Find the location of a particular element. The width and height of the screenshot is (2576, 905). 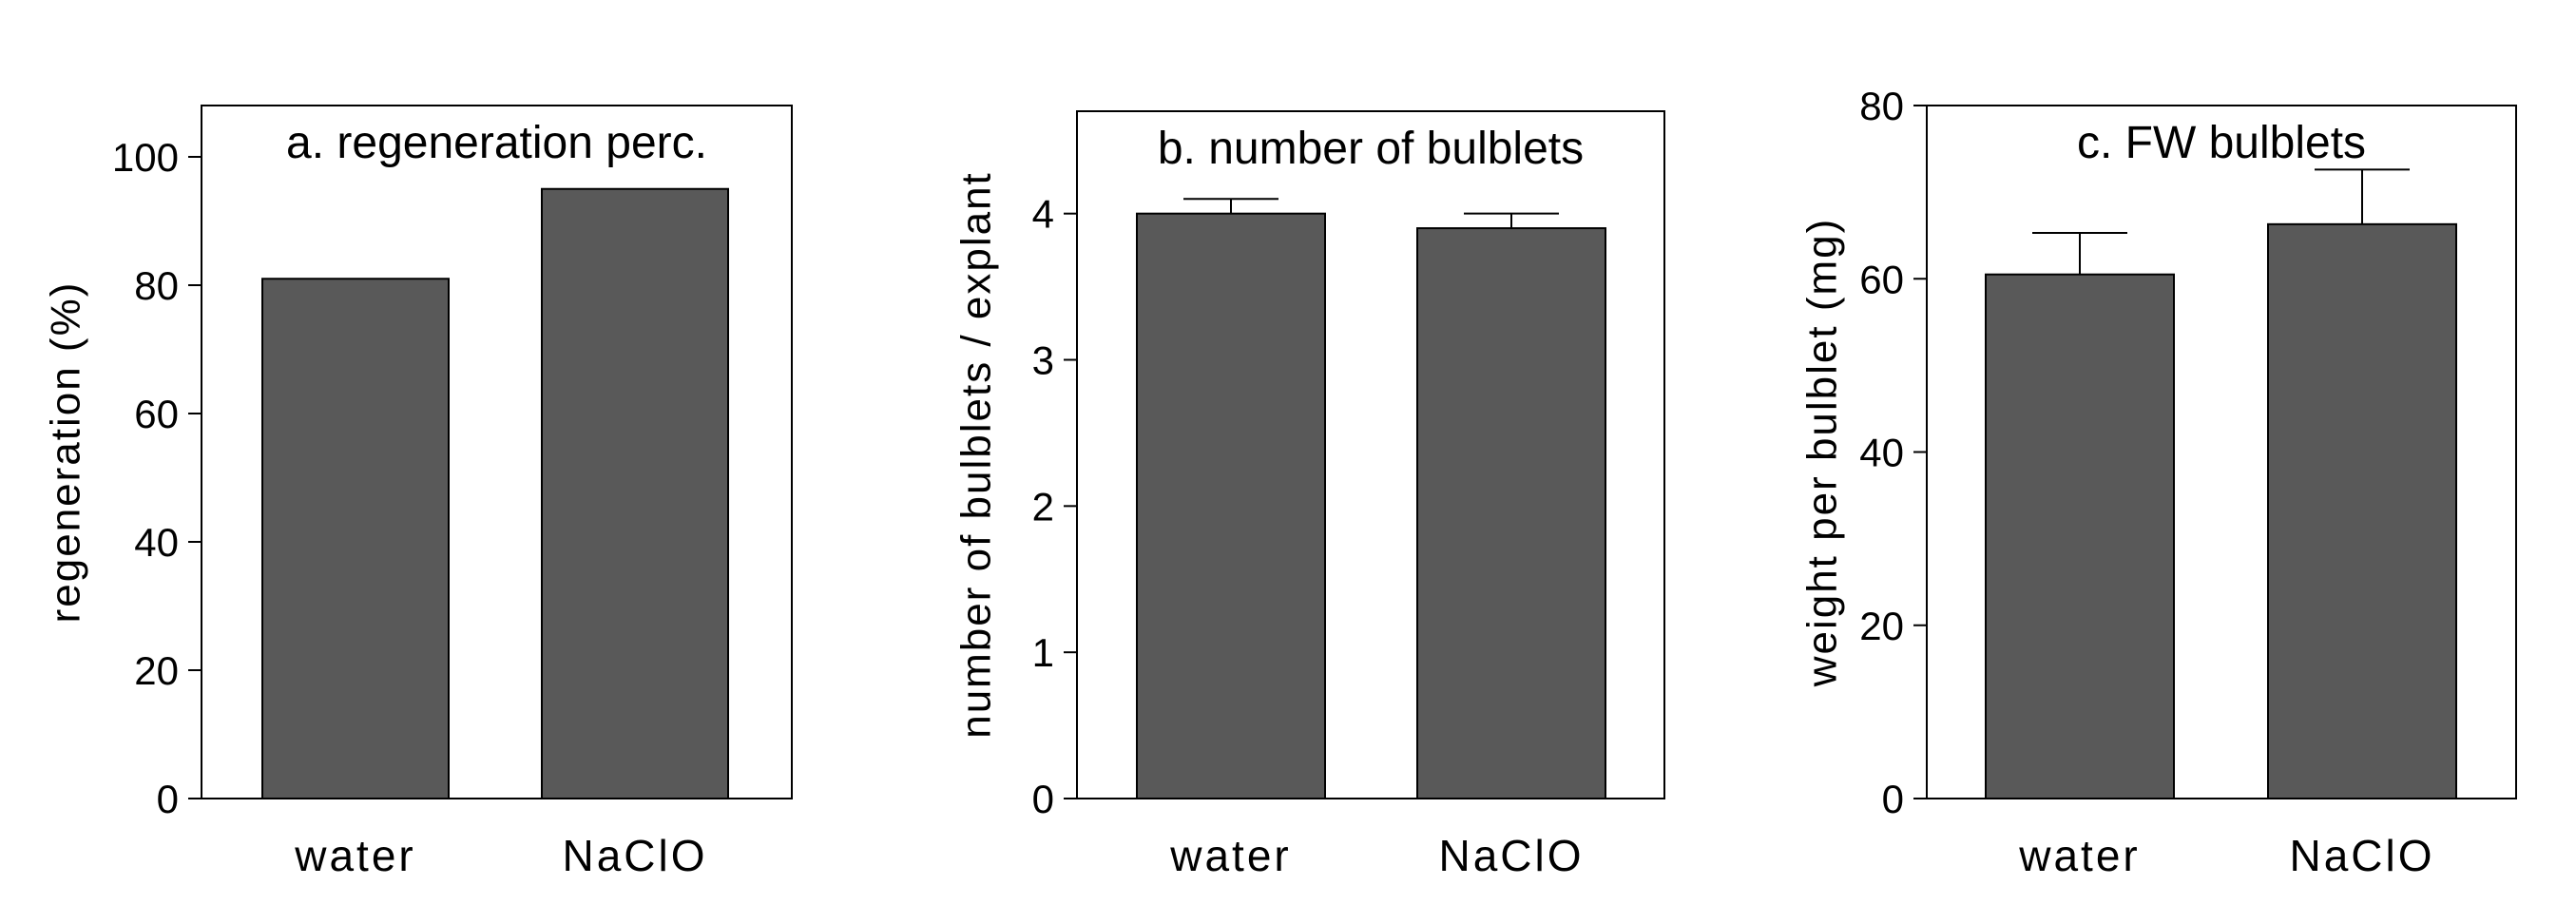

y-tick-label: 100 is located at coordinates (146, 157).